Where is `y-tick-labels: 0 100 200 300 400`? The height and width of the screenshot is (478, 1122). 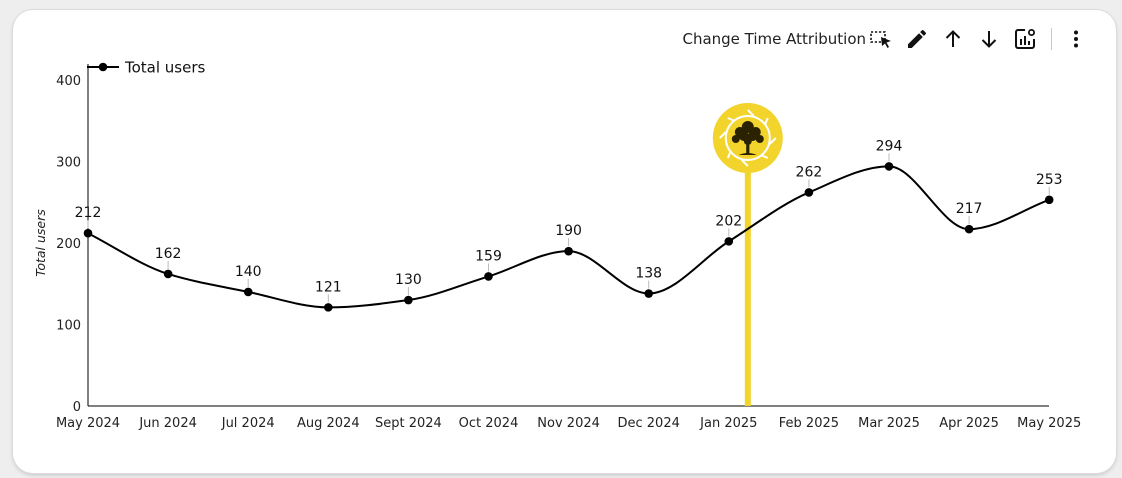 y-tick-labels: 0 100 200 300 400 is located at coordinates (68, 244).